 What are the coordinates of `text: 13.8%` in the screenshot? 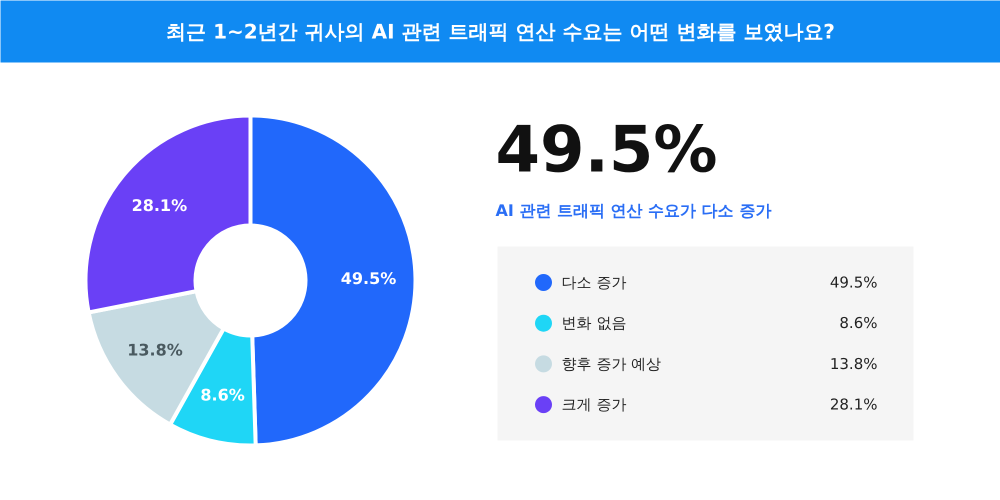 It's located at (854, 363).